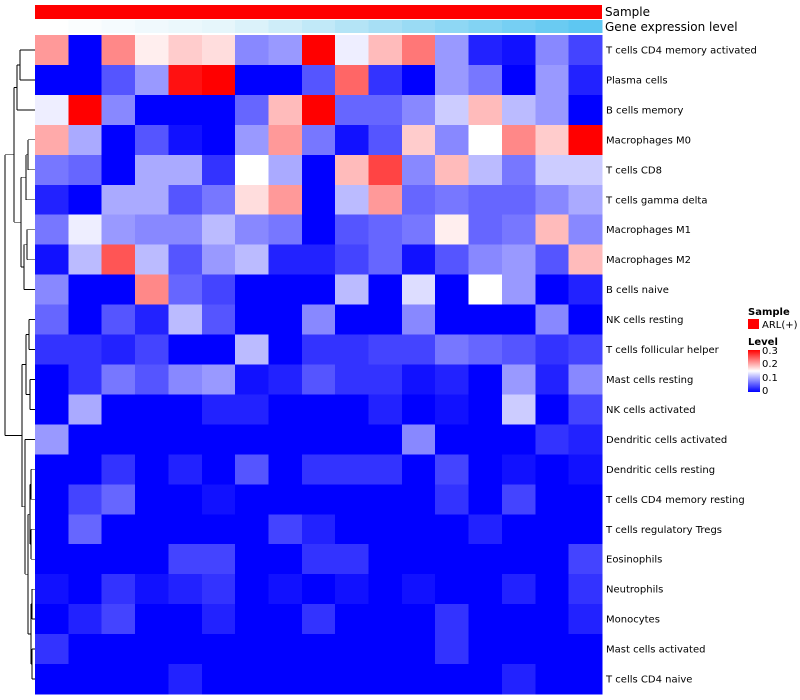 The height and width of the screenshot is (700, 800). I want to click on level-tick-0.1: 0.1, so click(770, 378).